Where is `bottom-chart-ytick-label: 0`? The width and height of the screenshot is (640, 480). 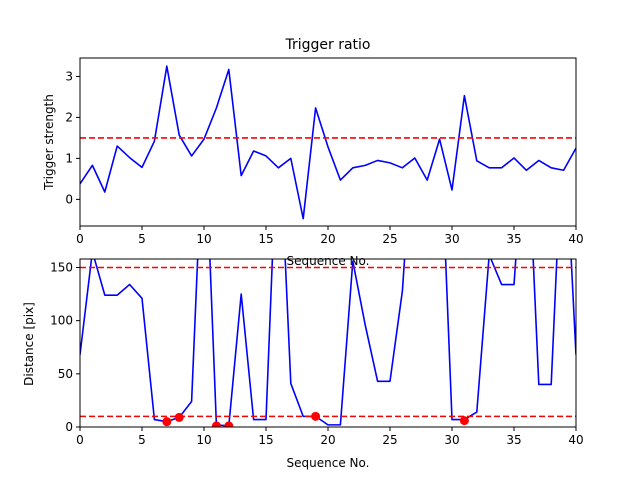 bottom-chart-ytick-label: 0 is located at coordinates (69, 427).